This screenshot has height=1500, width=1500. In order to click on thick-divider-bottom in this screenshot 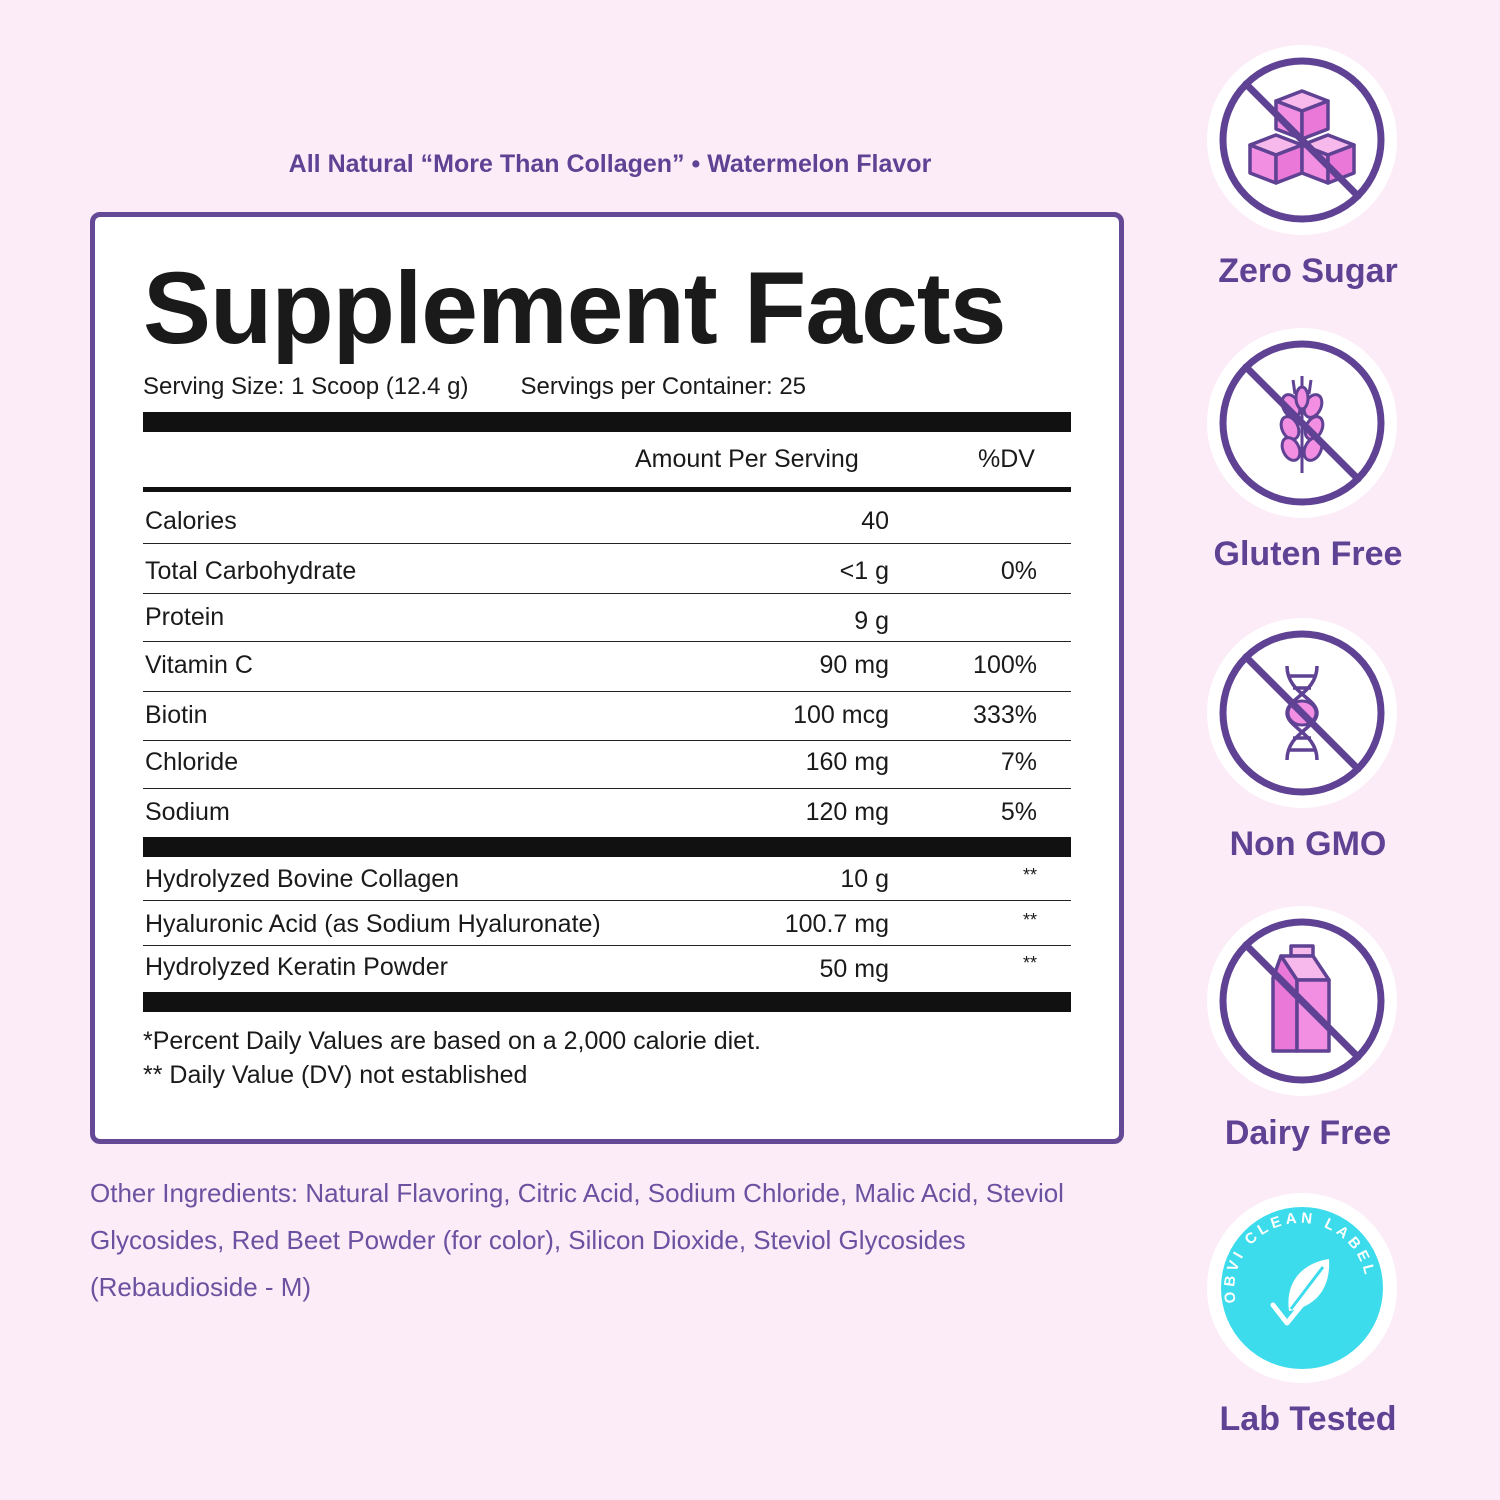, I will do `click(607, 1002)`.